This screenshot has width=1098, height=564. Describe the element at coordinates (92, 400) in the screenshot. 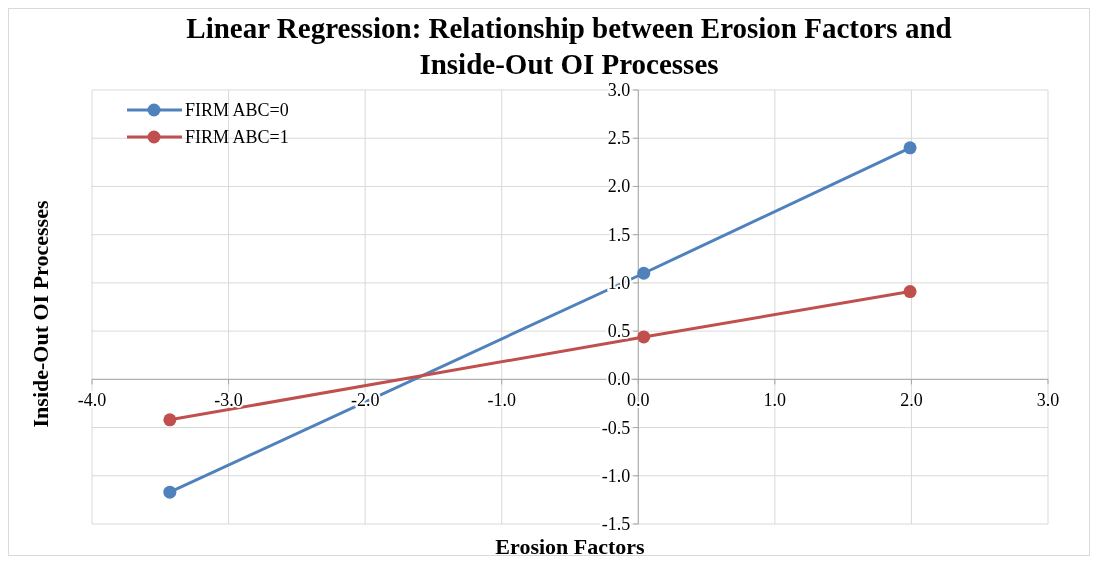

I see `x-tick-label: -4.0` at that location.